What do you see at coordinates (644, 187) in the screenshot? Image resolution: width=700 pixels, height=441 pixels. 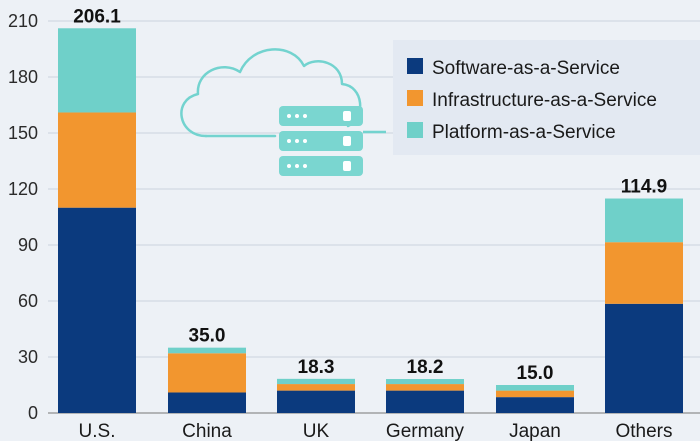 I see `bar-total-label: 114.9` at bounding box center [644, 187].